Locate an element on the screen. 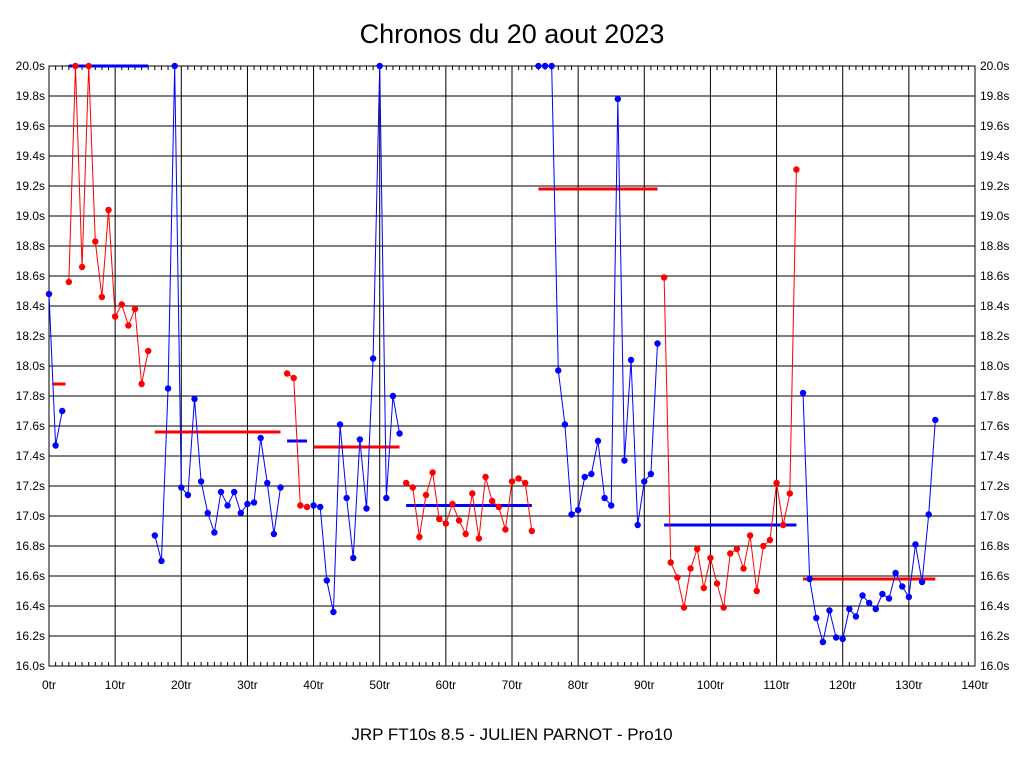  y-tick-label-right: 19.2s is located at coordinates (994, 186).